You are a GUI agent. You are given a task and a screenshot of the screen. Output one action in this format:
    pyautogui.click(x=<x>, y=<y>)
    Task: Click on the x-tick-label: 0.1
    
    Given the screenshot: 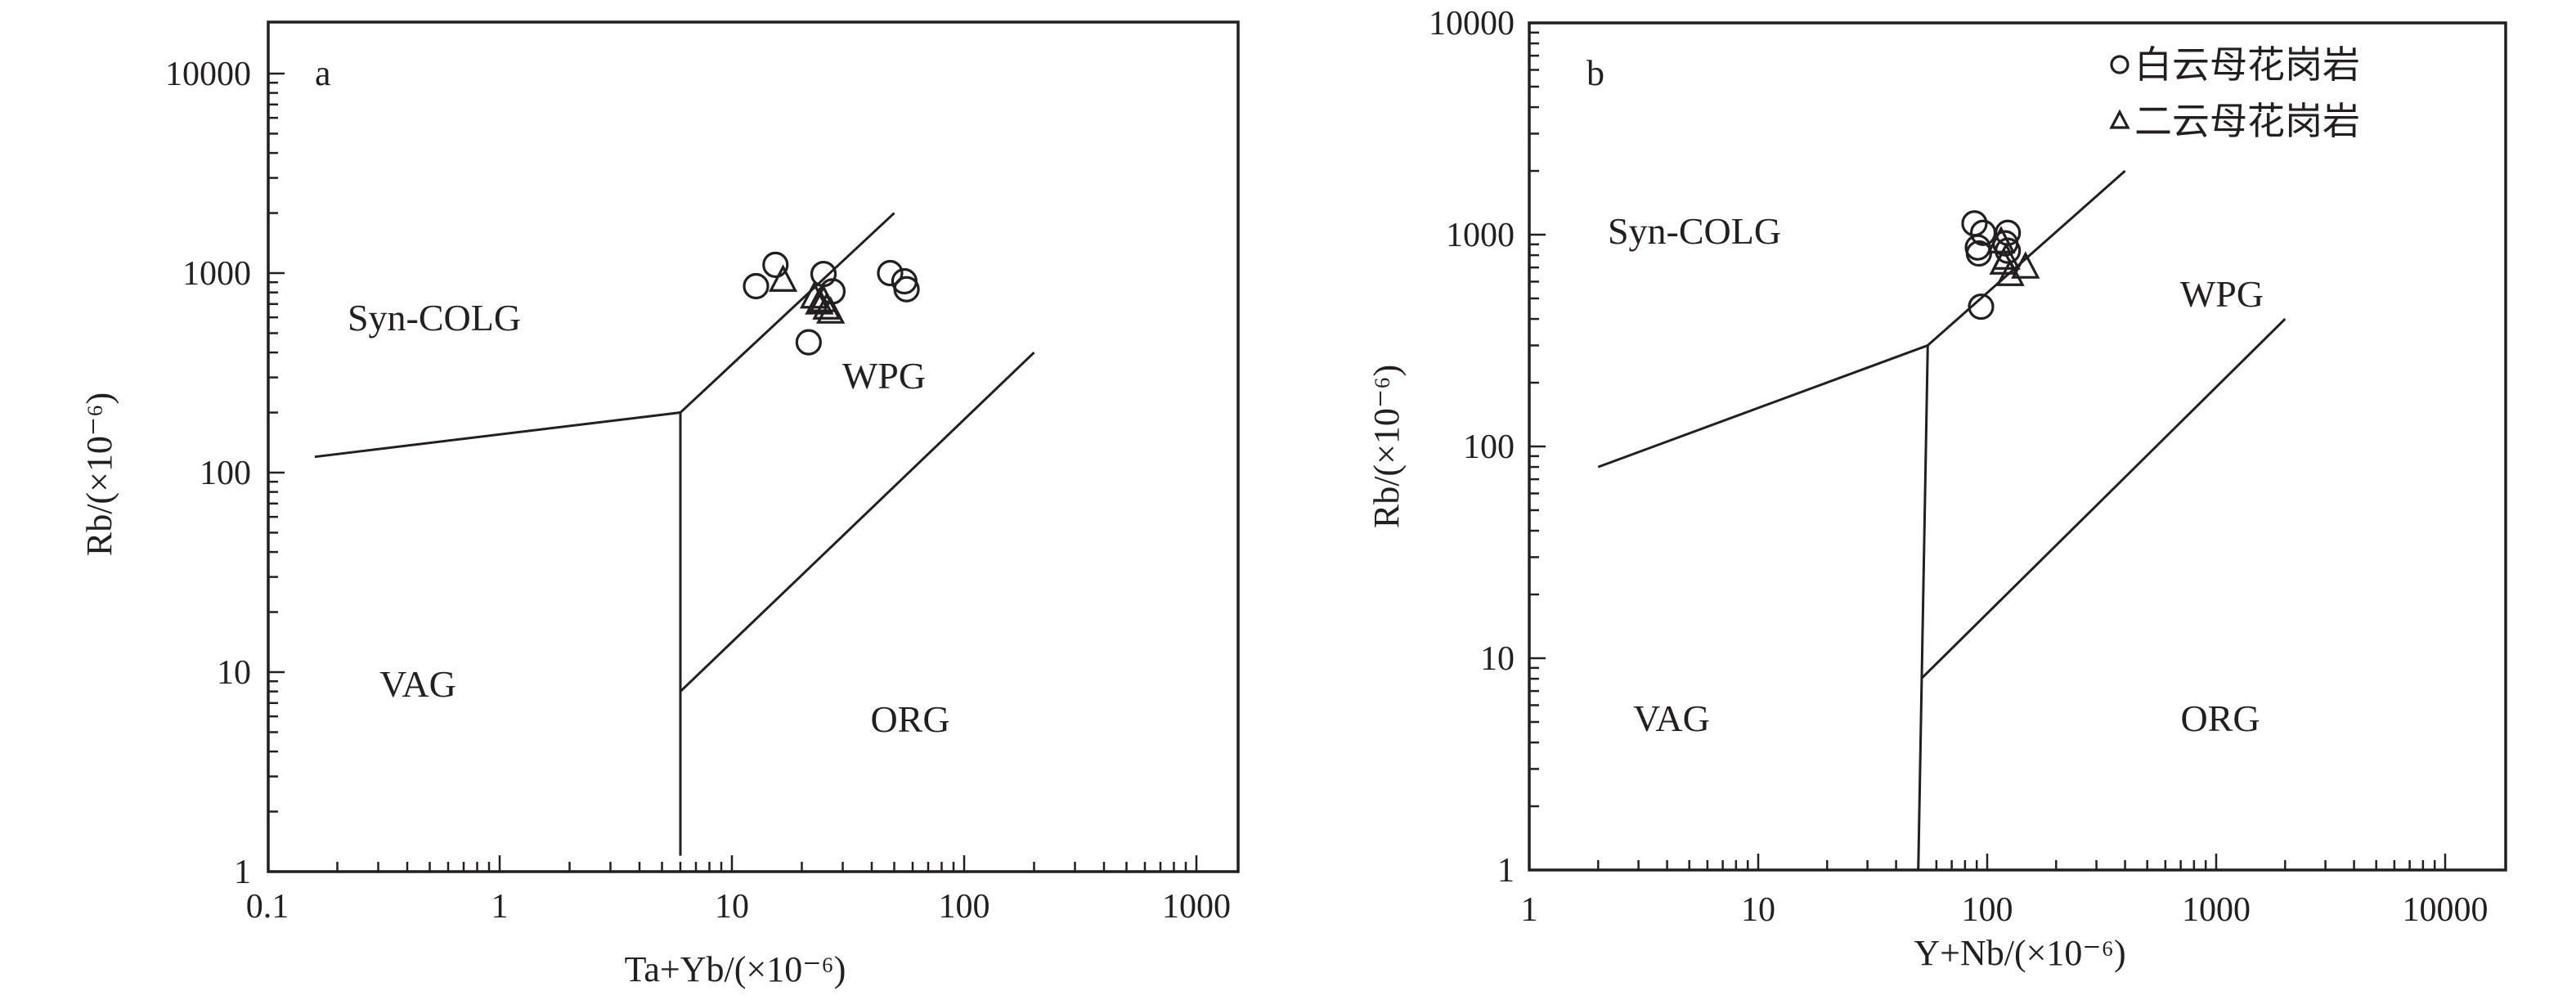 What is the action you would take?
    pyautogui.click(x=267, y=907)
    